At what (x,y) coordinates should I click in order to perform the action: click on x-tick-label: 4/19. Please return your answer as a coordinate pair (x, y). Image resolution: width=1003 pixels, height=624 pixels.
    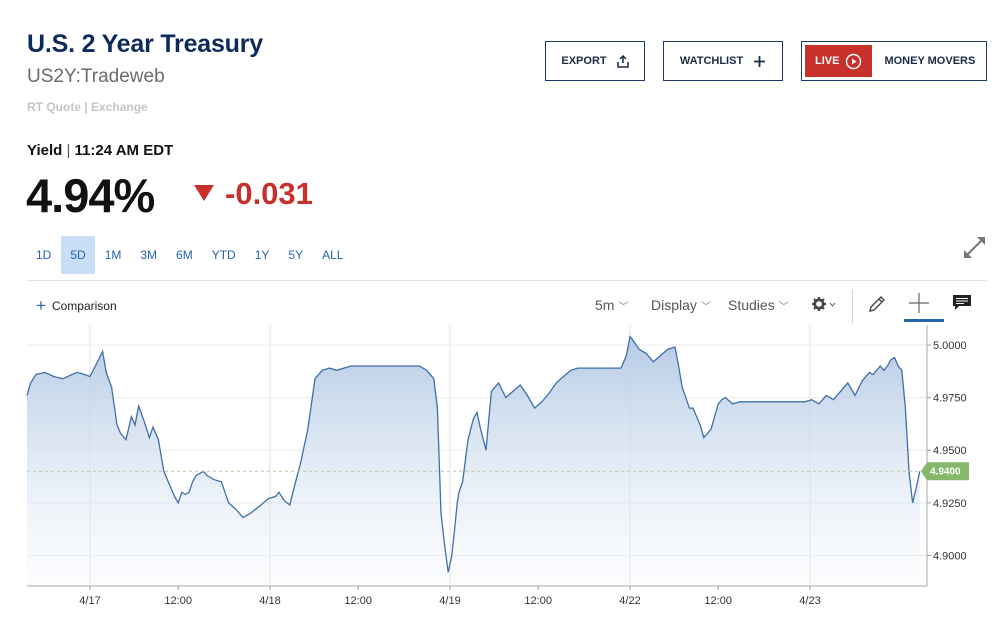
    Looking at the image, I should click on (449, 601).